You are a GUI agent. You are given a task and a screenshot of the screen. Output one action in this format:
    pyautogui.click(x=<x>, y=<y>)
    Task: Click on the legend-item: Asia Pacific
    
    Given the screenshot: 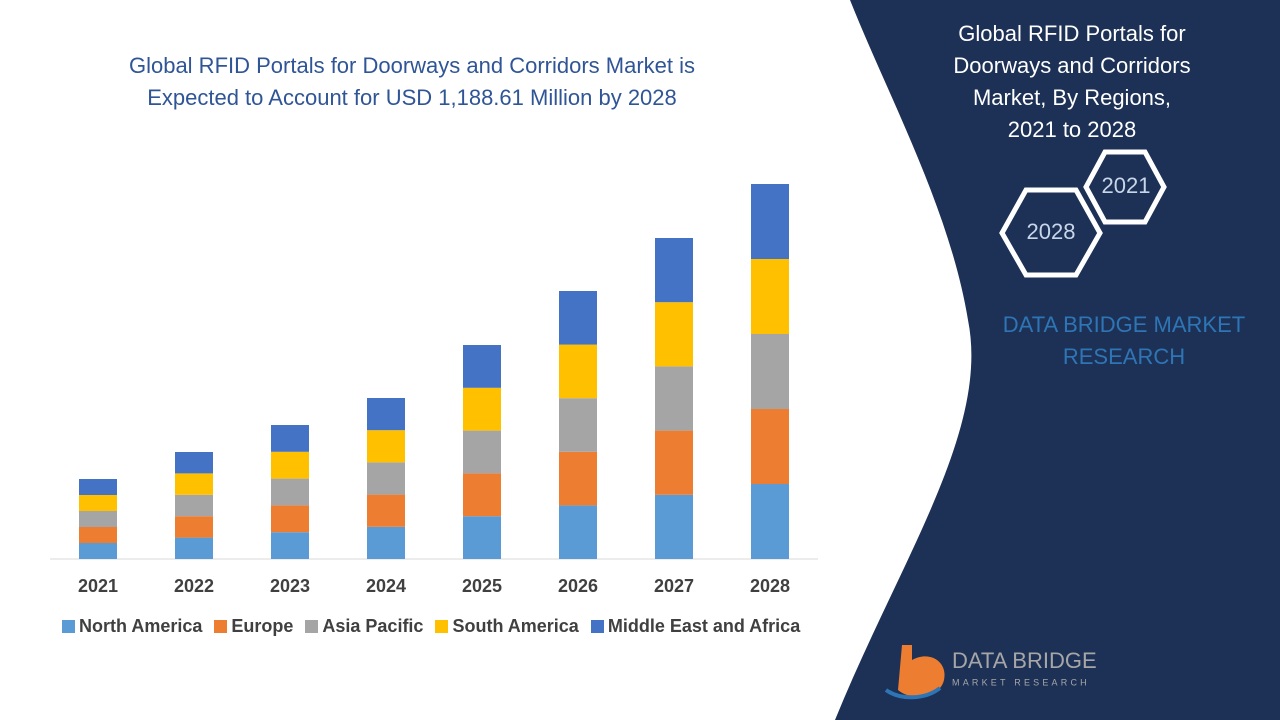 What is the action you would take?
    pyautogui.click(x=364, y=626)
    